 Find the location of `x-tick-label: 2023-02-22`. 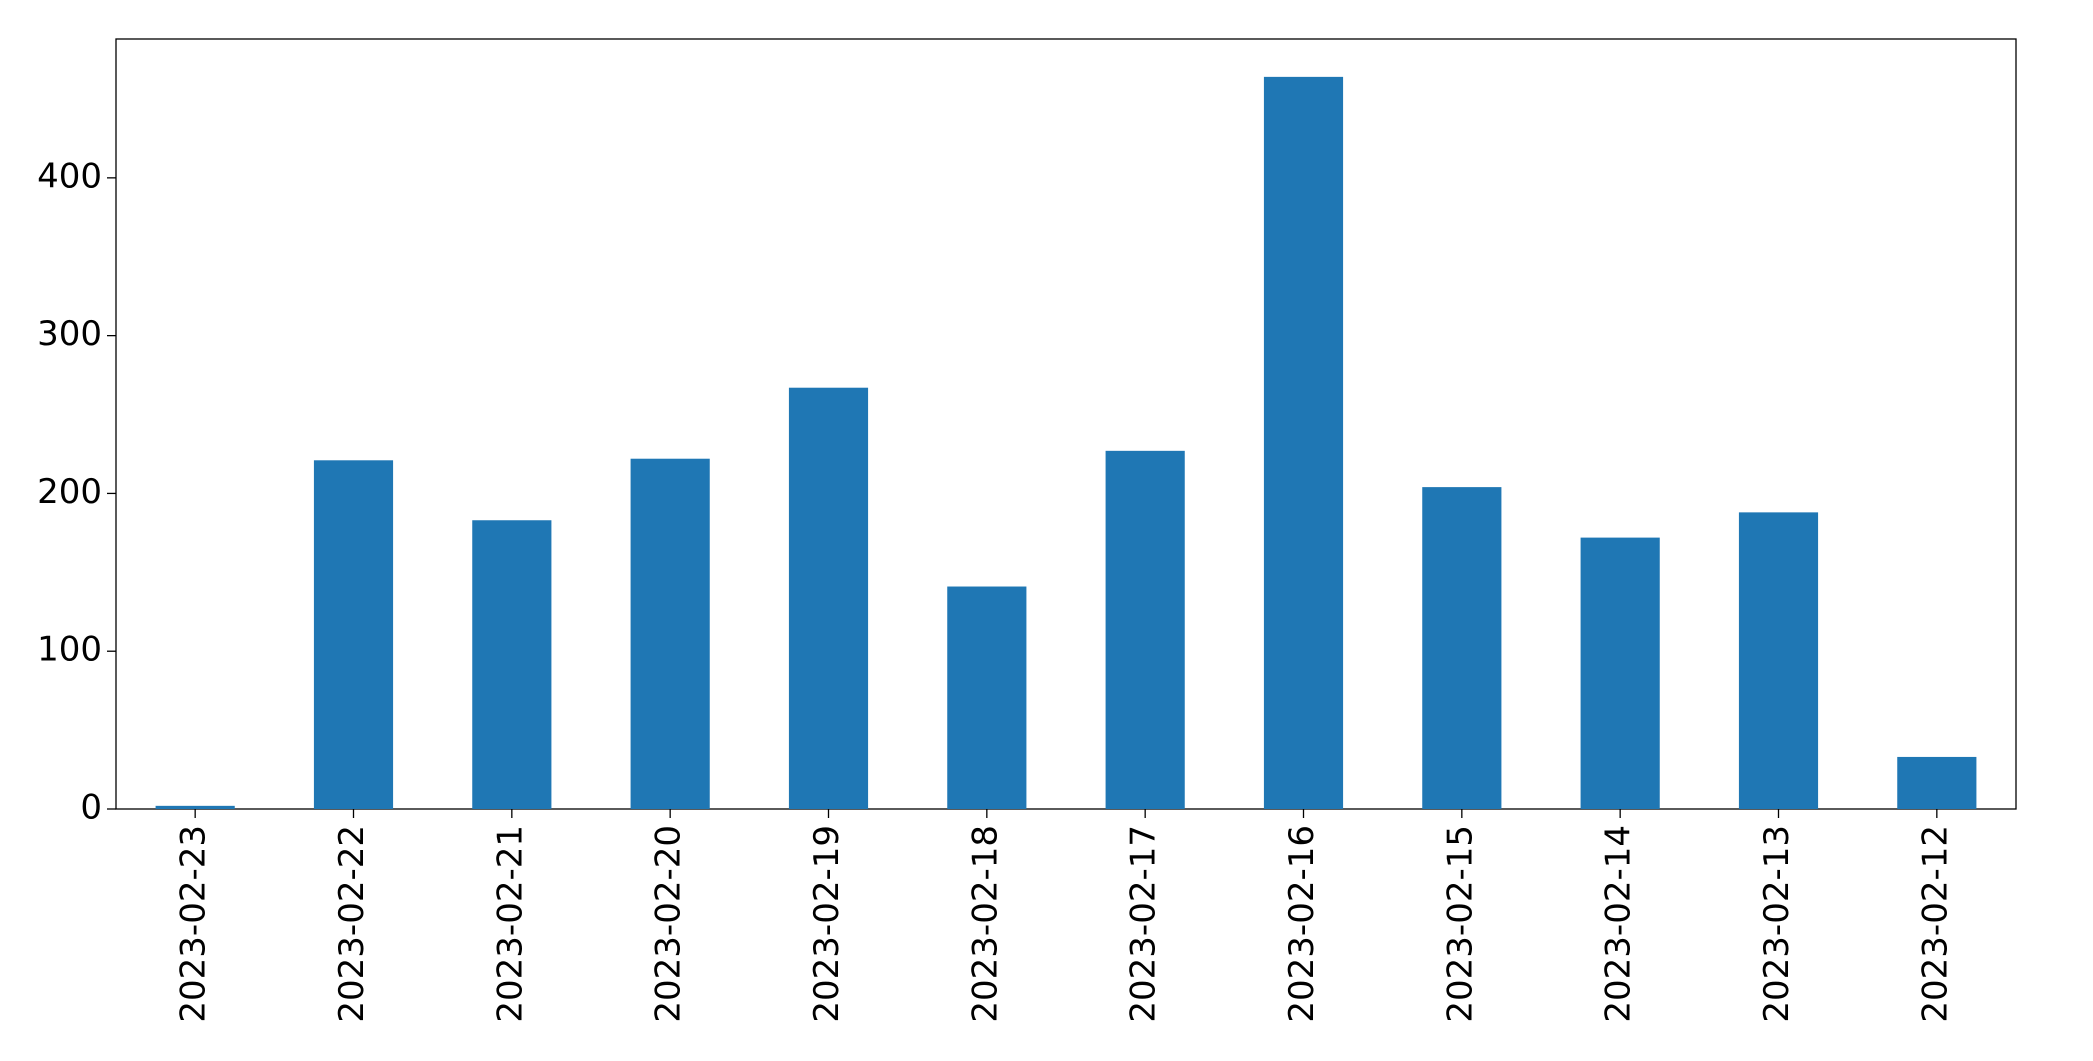

x-tick-label: 2023-02-22 is located at coordinates (352, 924).